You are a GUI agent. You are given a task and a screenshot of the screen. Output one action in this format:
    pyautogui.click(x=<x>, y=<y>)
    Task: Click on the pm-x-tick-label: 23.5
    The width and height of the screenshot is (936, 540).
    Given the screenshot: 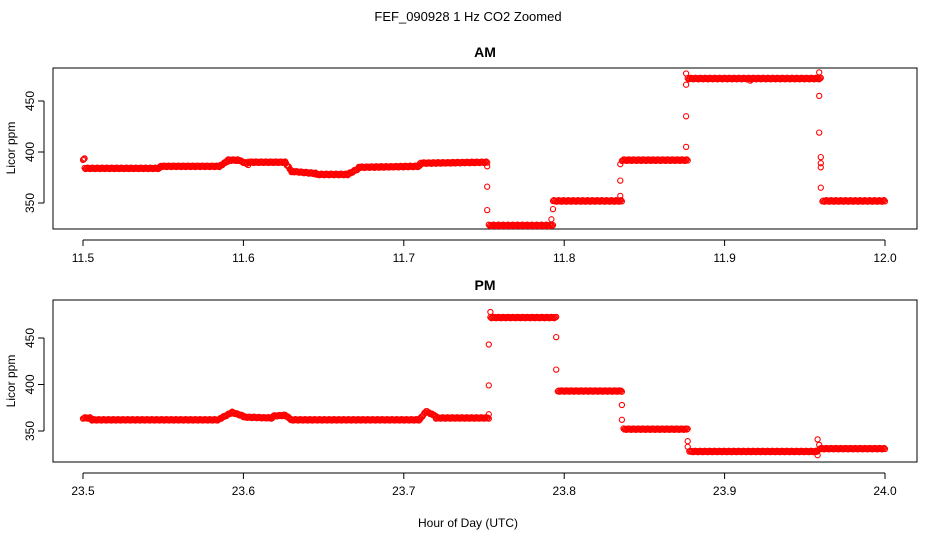 What is the action you would take?
    pyautogui.click(x=83, y=491)
    